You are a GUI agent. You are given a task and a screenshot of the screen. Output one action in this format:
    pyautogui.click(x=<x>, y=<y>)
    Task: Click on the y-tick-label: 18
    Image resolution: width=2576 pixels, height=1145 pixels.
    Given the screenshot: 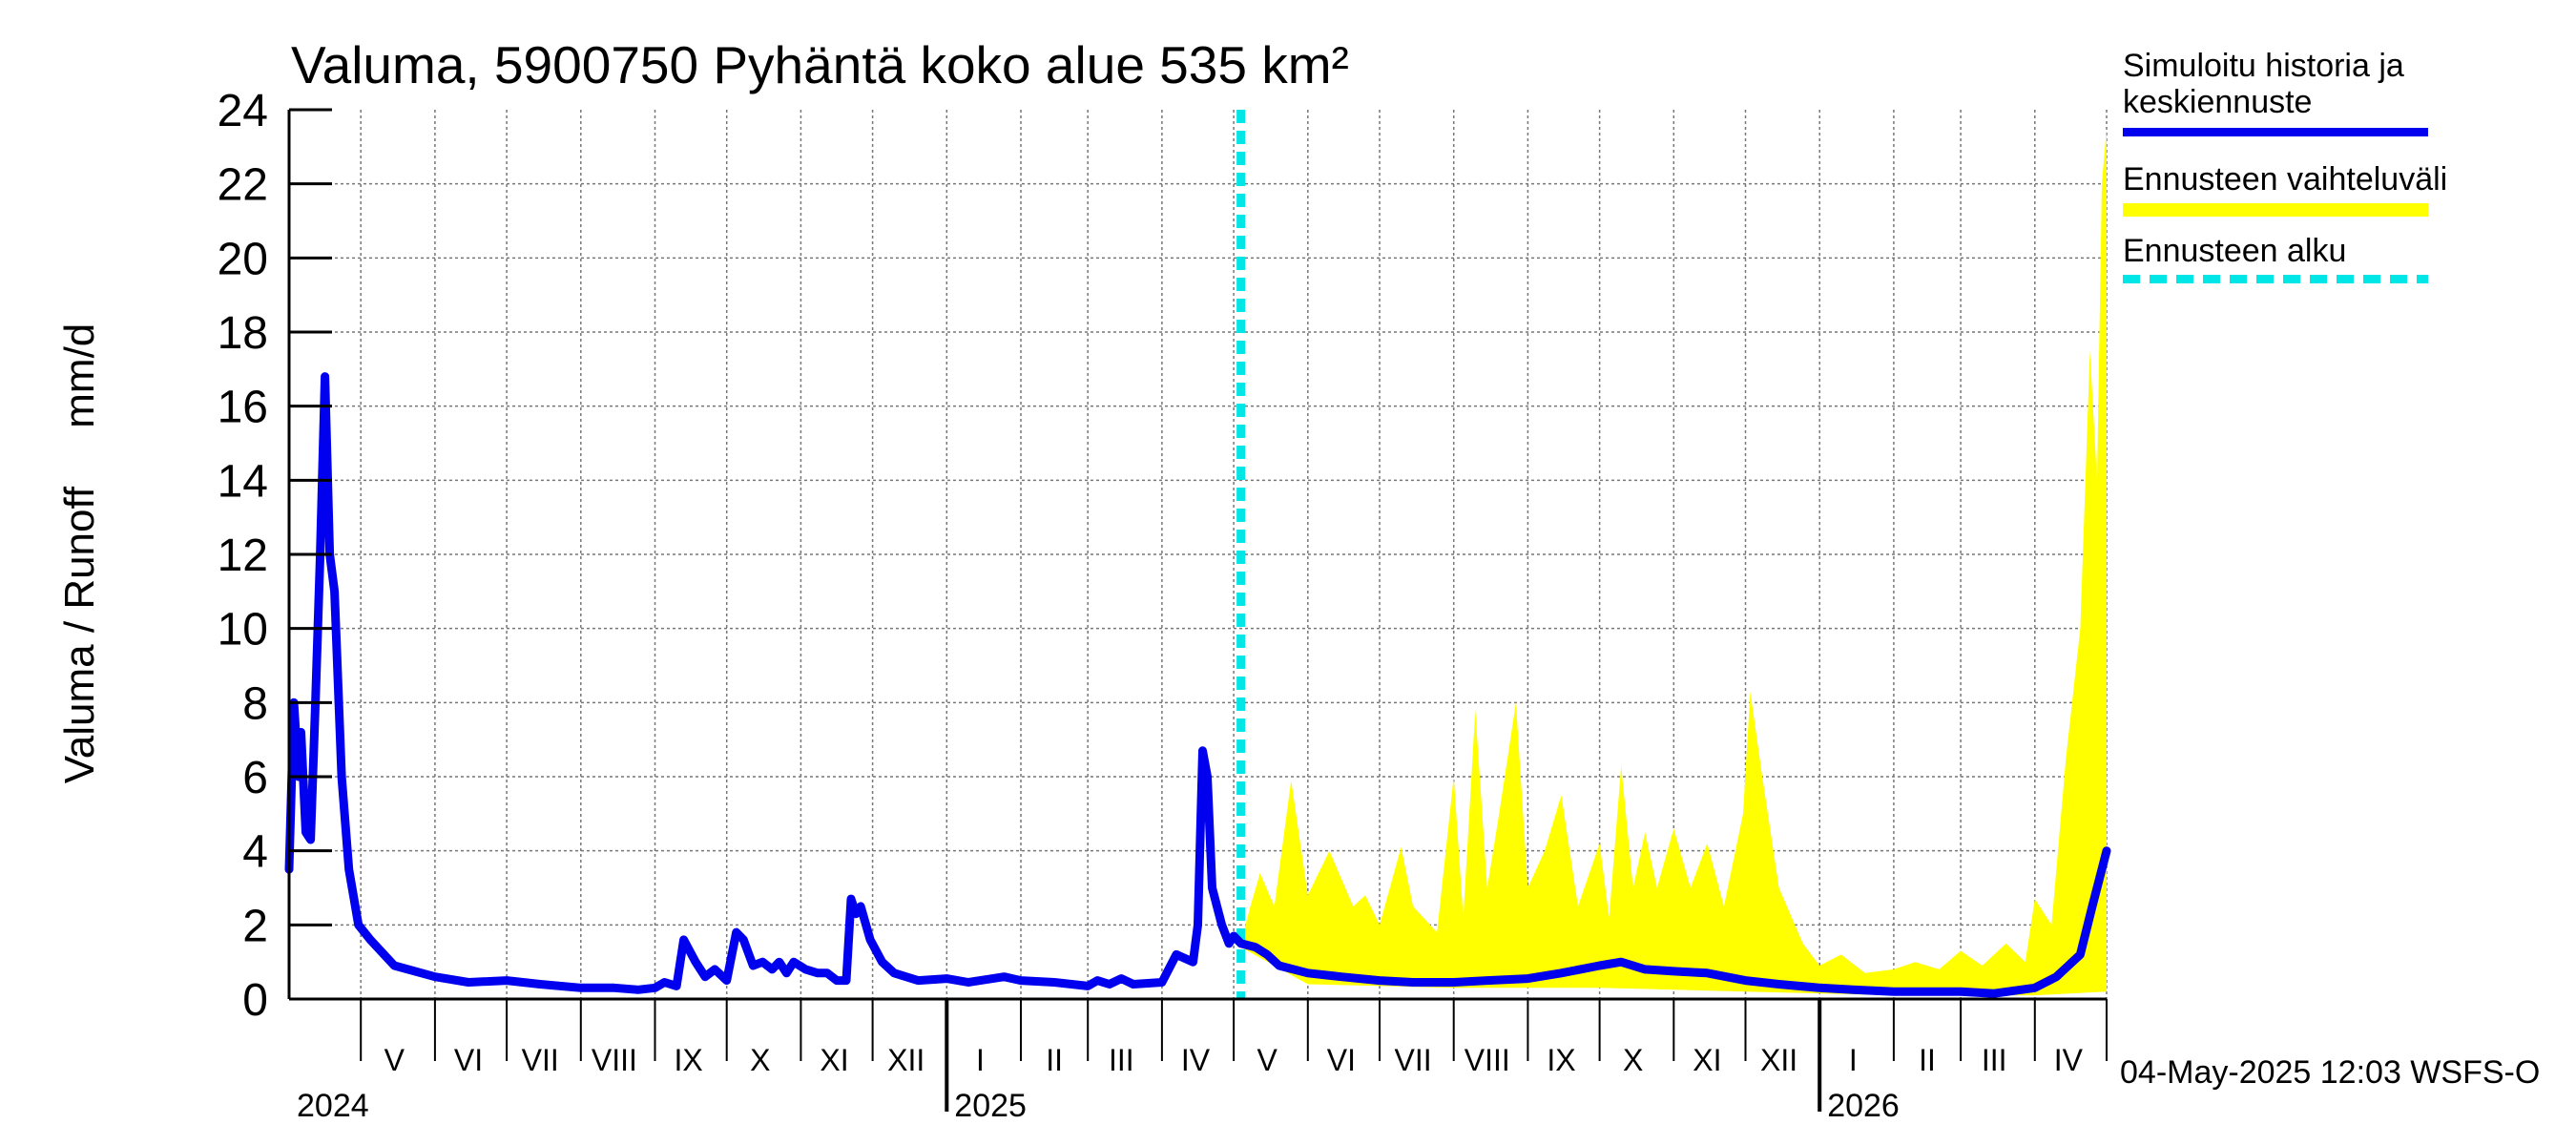 What is the action you would take?
    pyautogui.click(x=243, y=334)
    